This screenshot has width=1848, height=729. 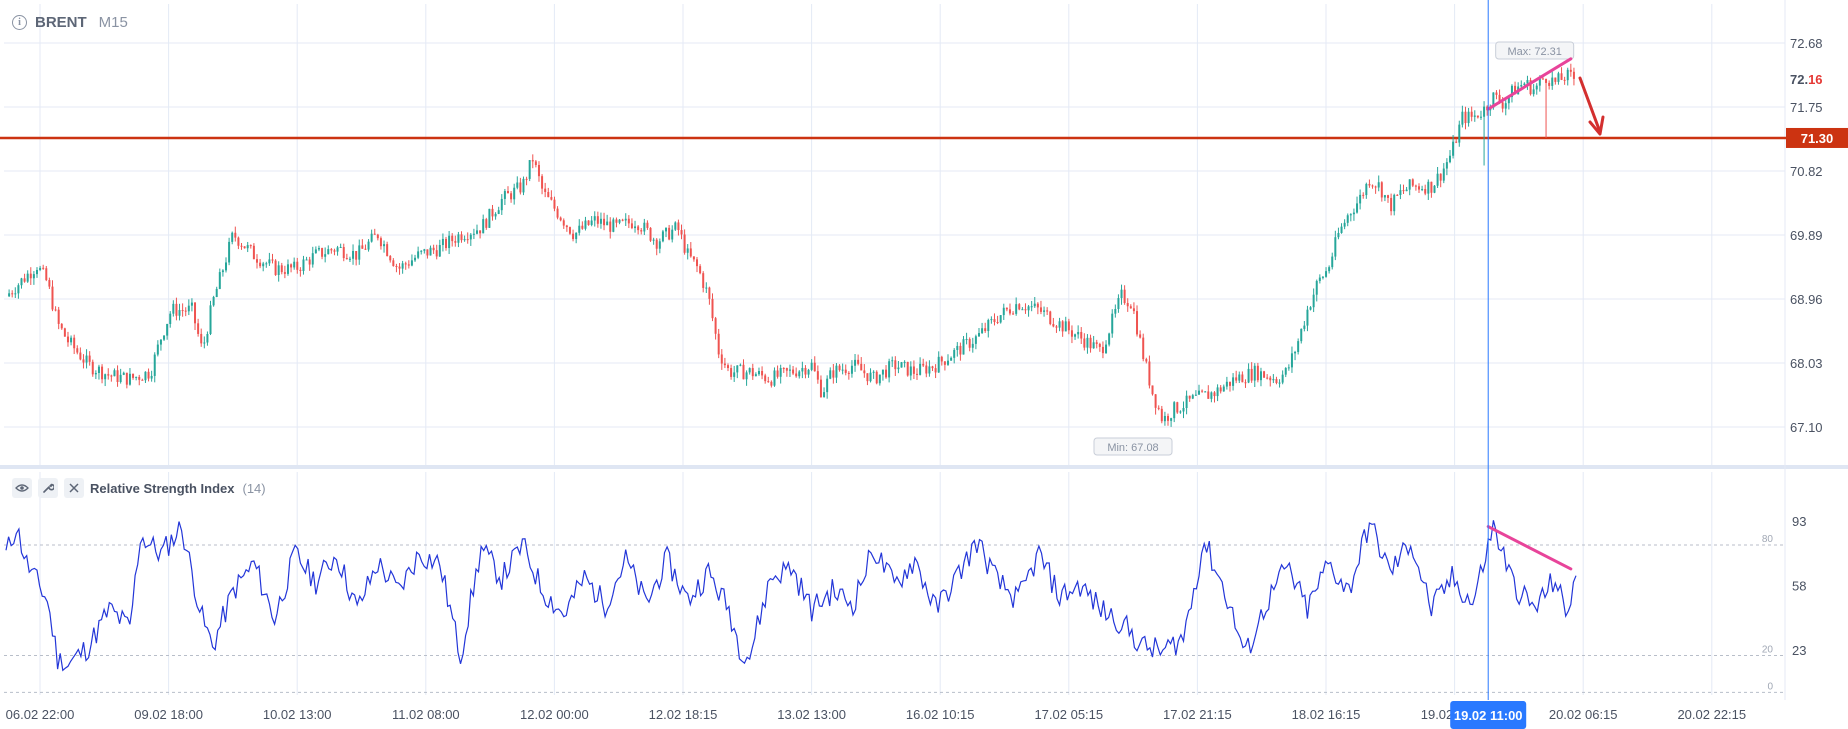 I want to click on down-arrow-icon, so click(x=1590, y=105).